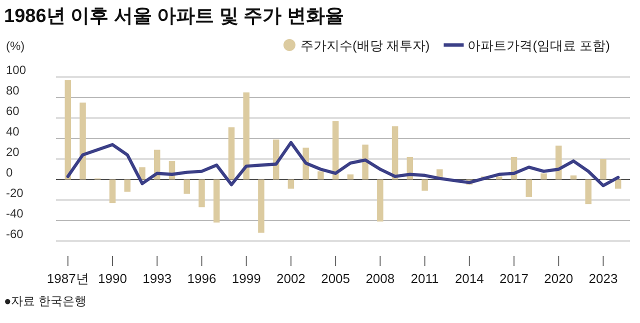 The image size is (640, 323). What do you see at coordinates (13, 111) in the screenshot?
I see `y-tick-label: 60` at bounding box center [13, 111].